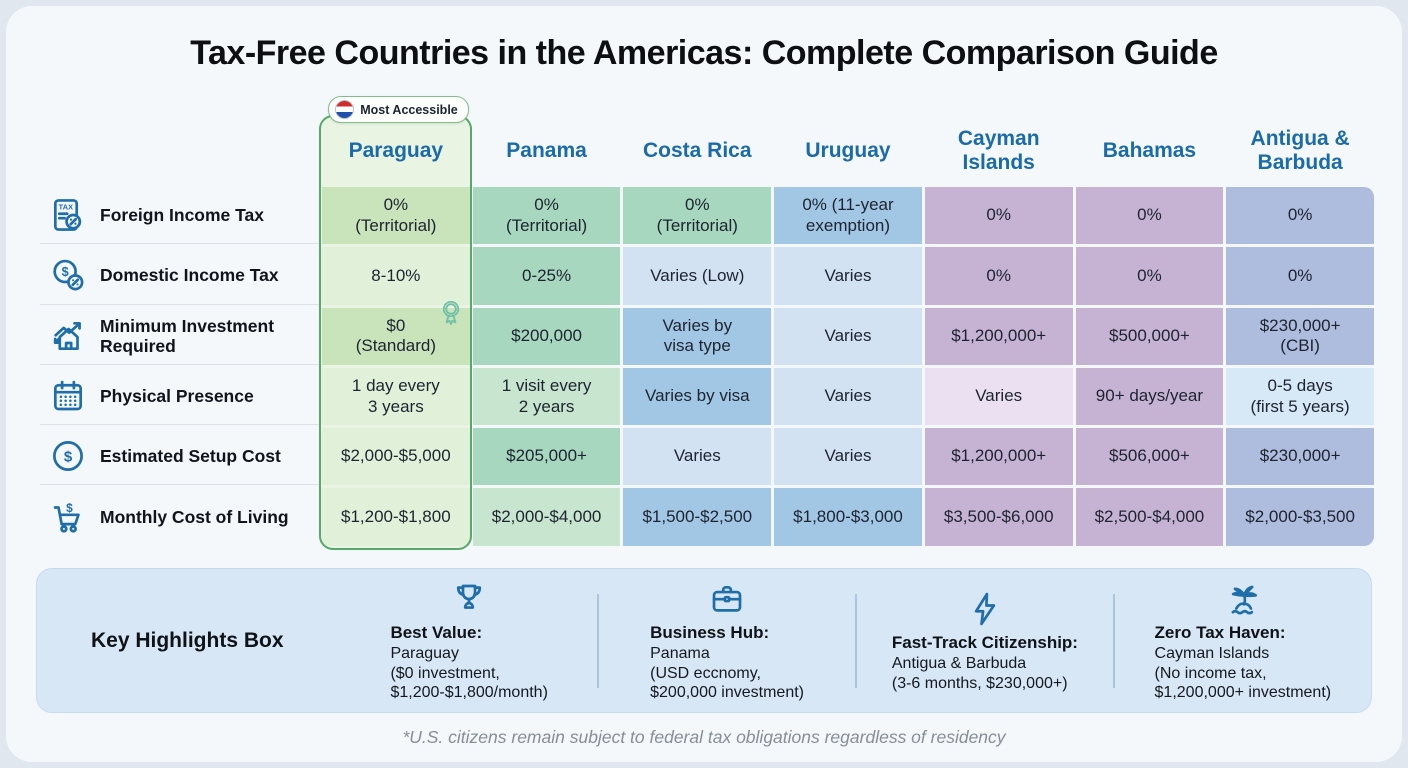 The image size is (1408, 768). Describe the element at coordinates (1220, 632) in the screenshot. I see `highlight-title: Zero Tax Haven:` at that location.